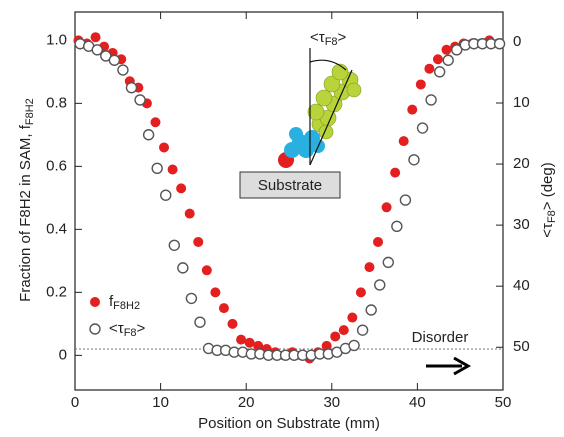 This screenshot has height=437, width=564. Describe the element at coordinates (521, 102) in the screenshot. I see `y2-tick-label: 10` at that location.